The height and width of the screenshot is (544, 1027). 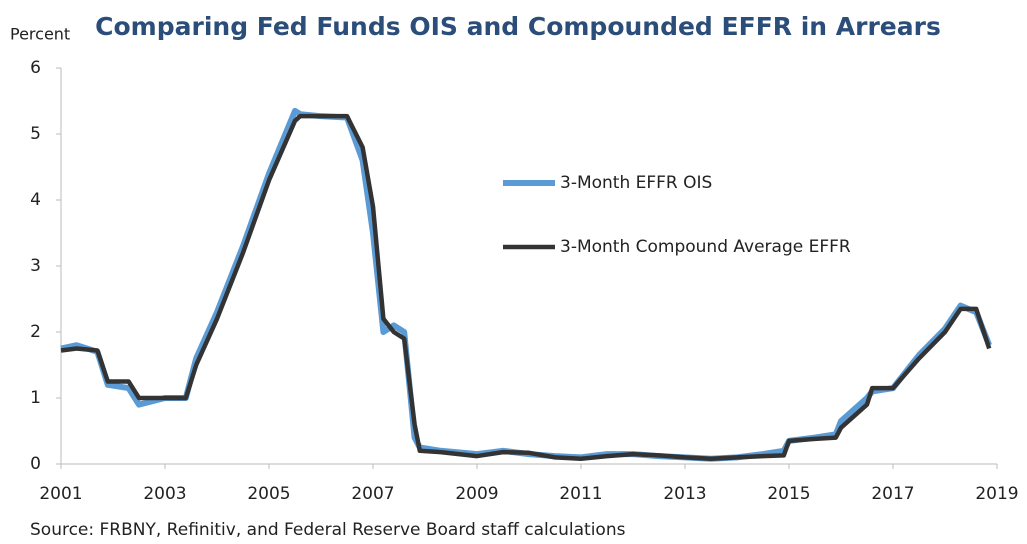 I want to click on x-tick-label: 2007, so click(x=372, y=494).